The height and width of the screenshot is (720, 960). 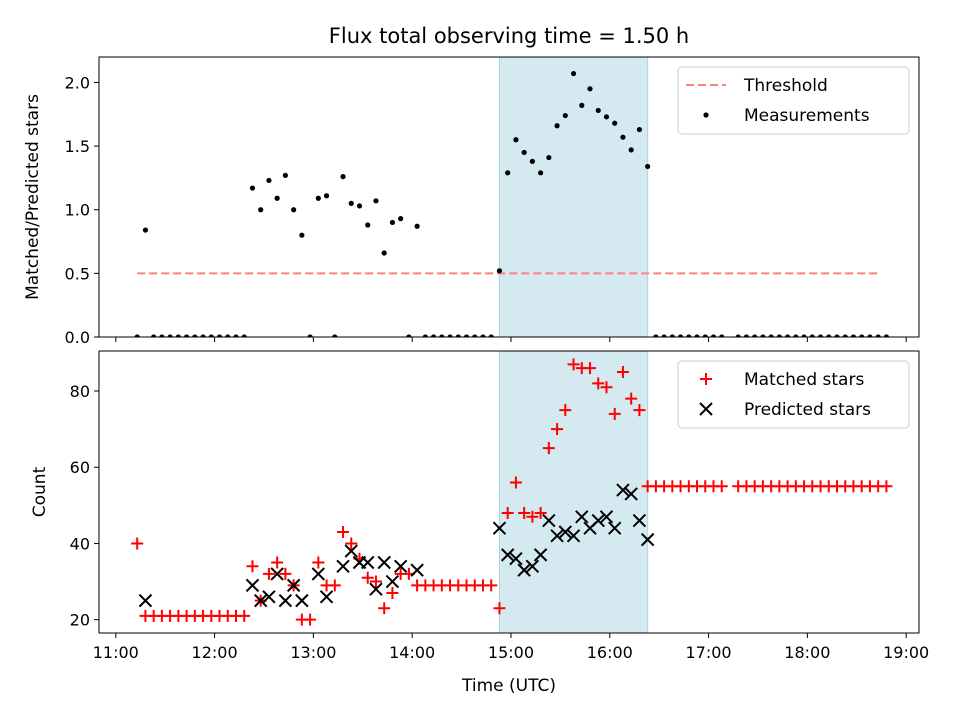 What do you see at coordinates (77, 146) in the screenshot?
I see `y-tick-label: 1.5` at bounding box center [77, 146].